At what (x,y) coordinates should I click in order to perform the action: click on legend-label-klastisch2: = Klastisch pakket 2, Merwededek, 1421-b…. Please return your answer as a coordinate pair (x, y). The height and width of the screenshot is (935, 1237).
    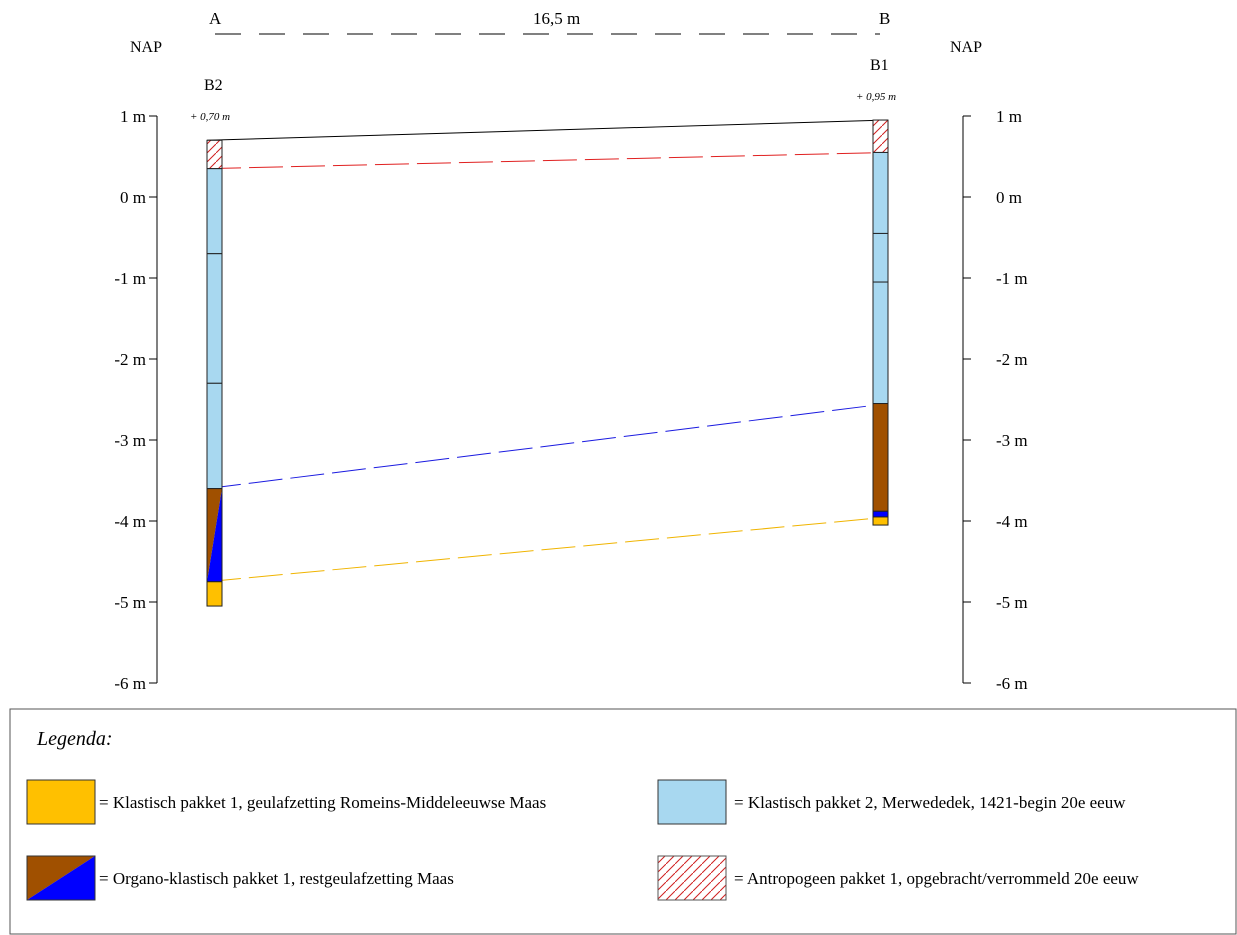
    Looking at the image, I should click on (930, 802).